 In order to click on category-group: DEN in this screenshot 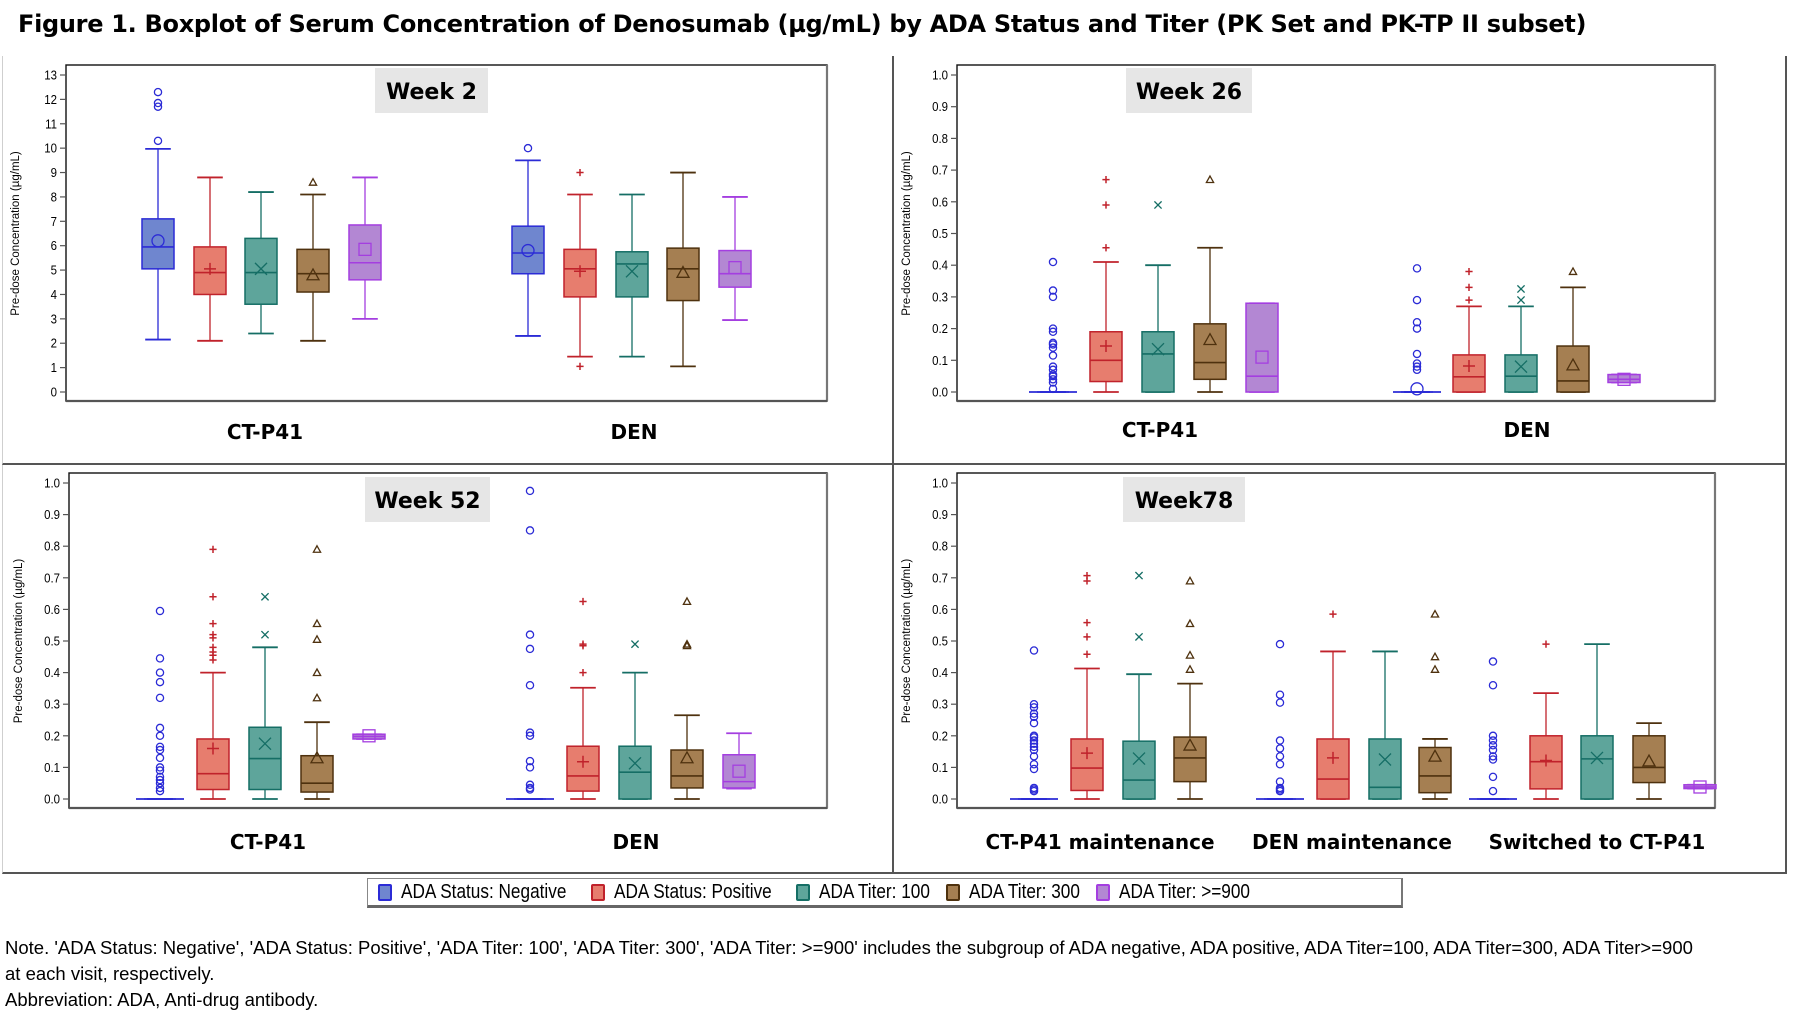, I will do `click(1517, 353)`.